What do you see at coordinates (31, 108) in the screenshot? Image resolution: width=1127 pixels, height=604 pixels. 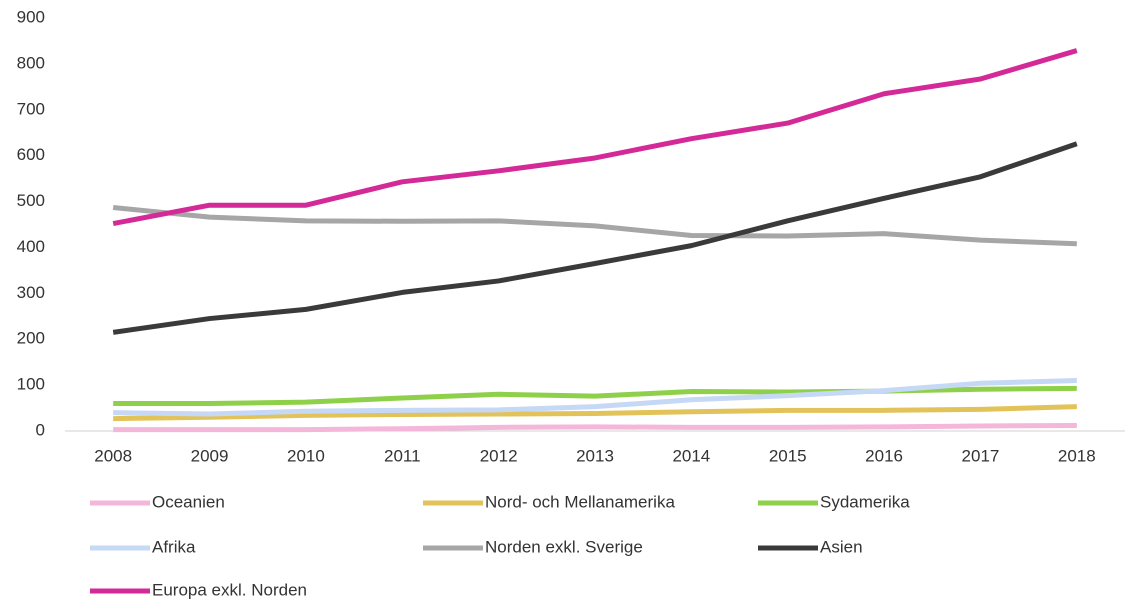 I see `y-tick-label: 700` at bounding box center [31, 108].